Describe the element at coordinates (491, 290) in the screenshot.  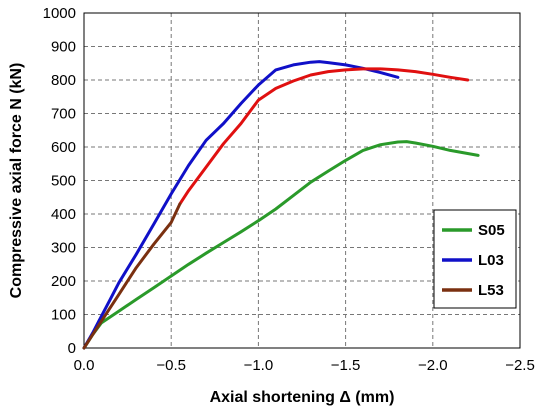
I see `legend-label: L53` at that location.